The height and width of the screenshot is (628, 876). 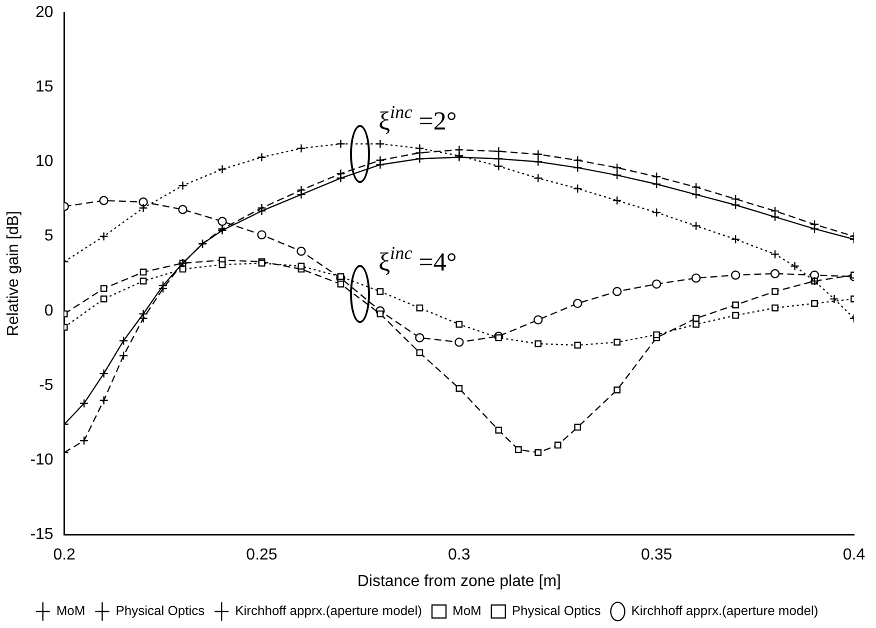 I want to click on y-tick-label: 15, so click(x=45, y=87).